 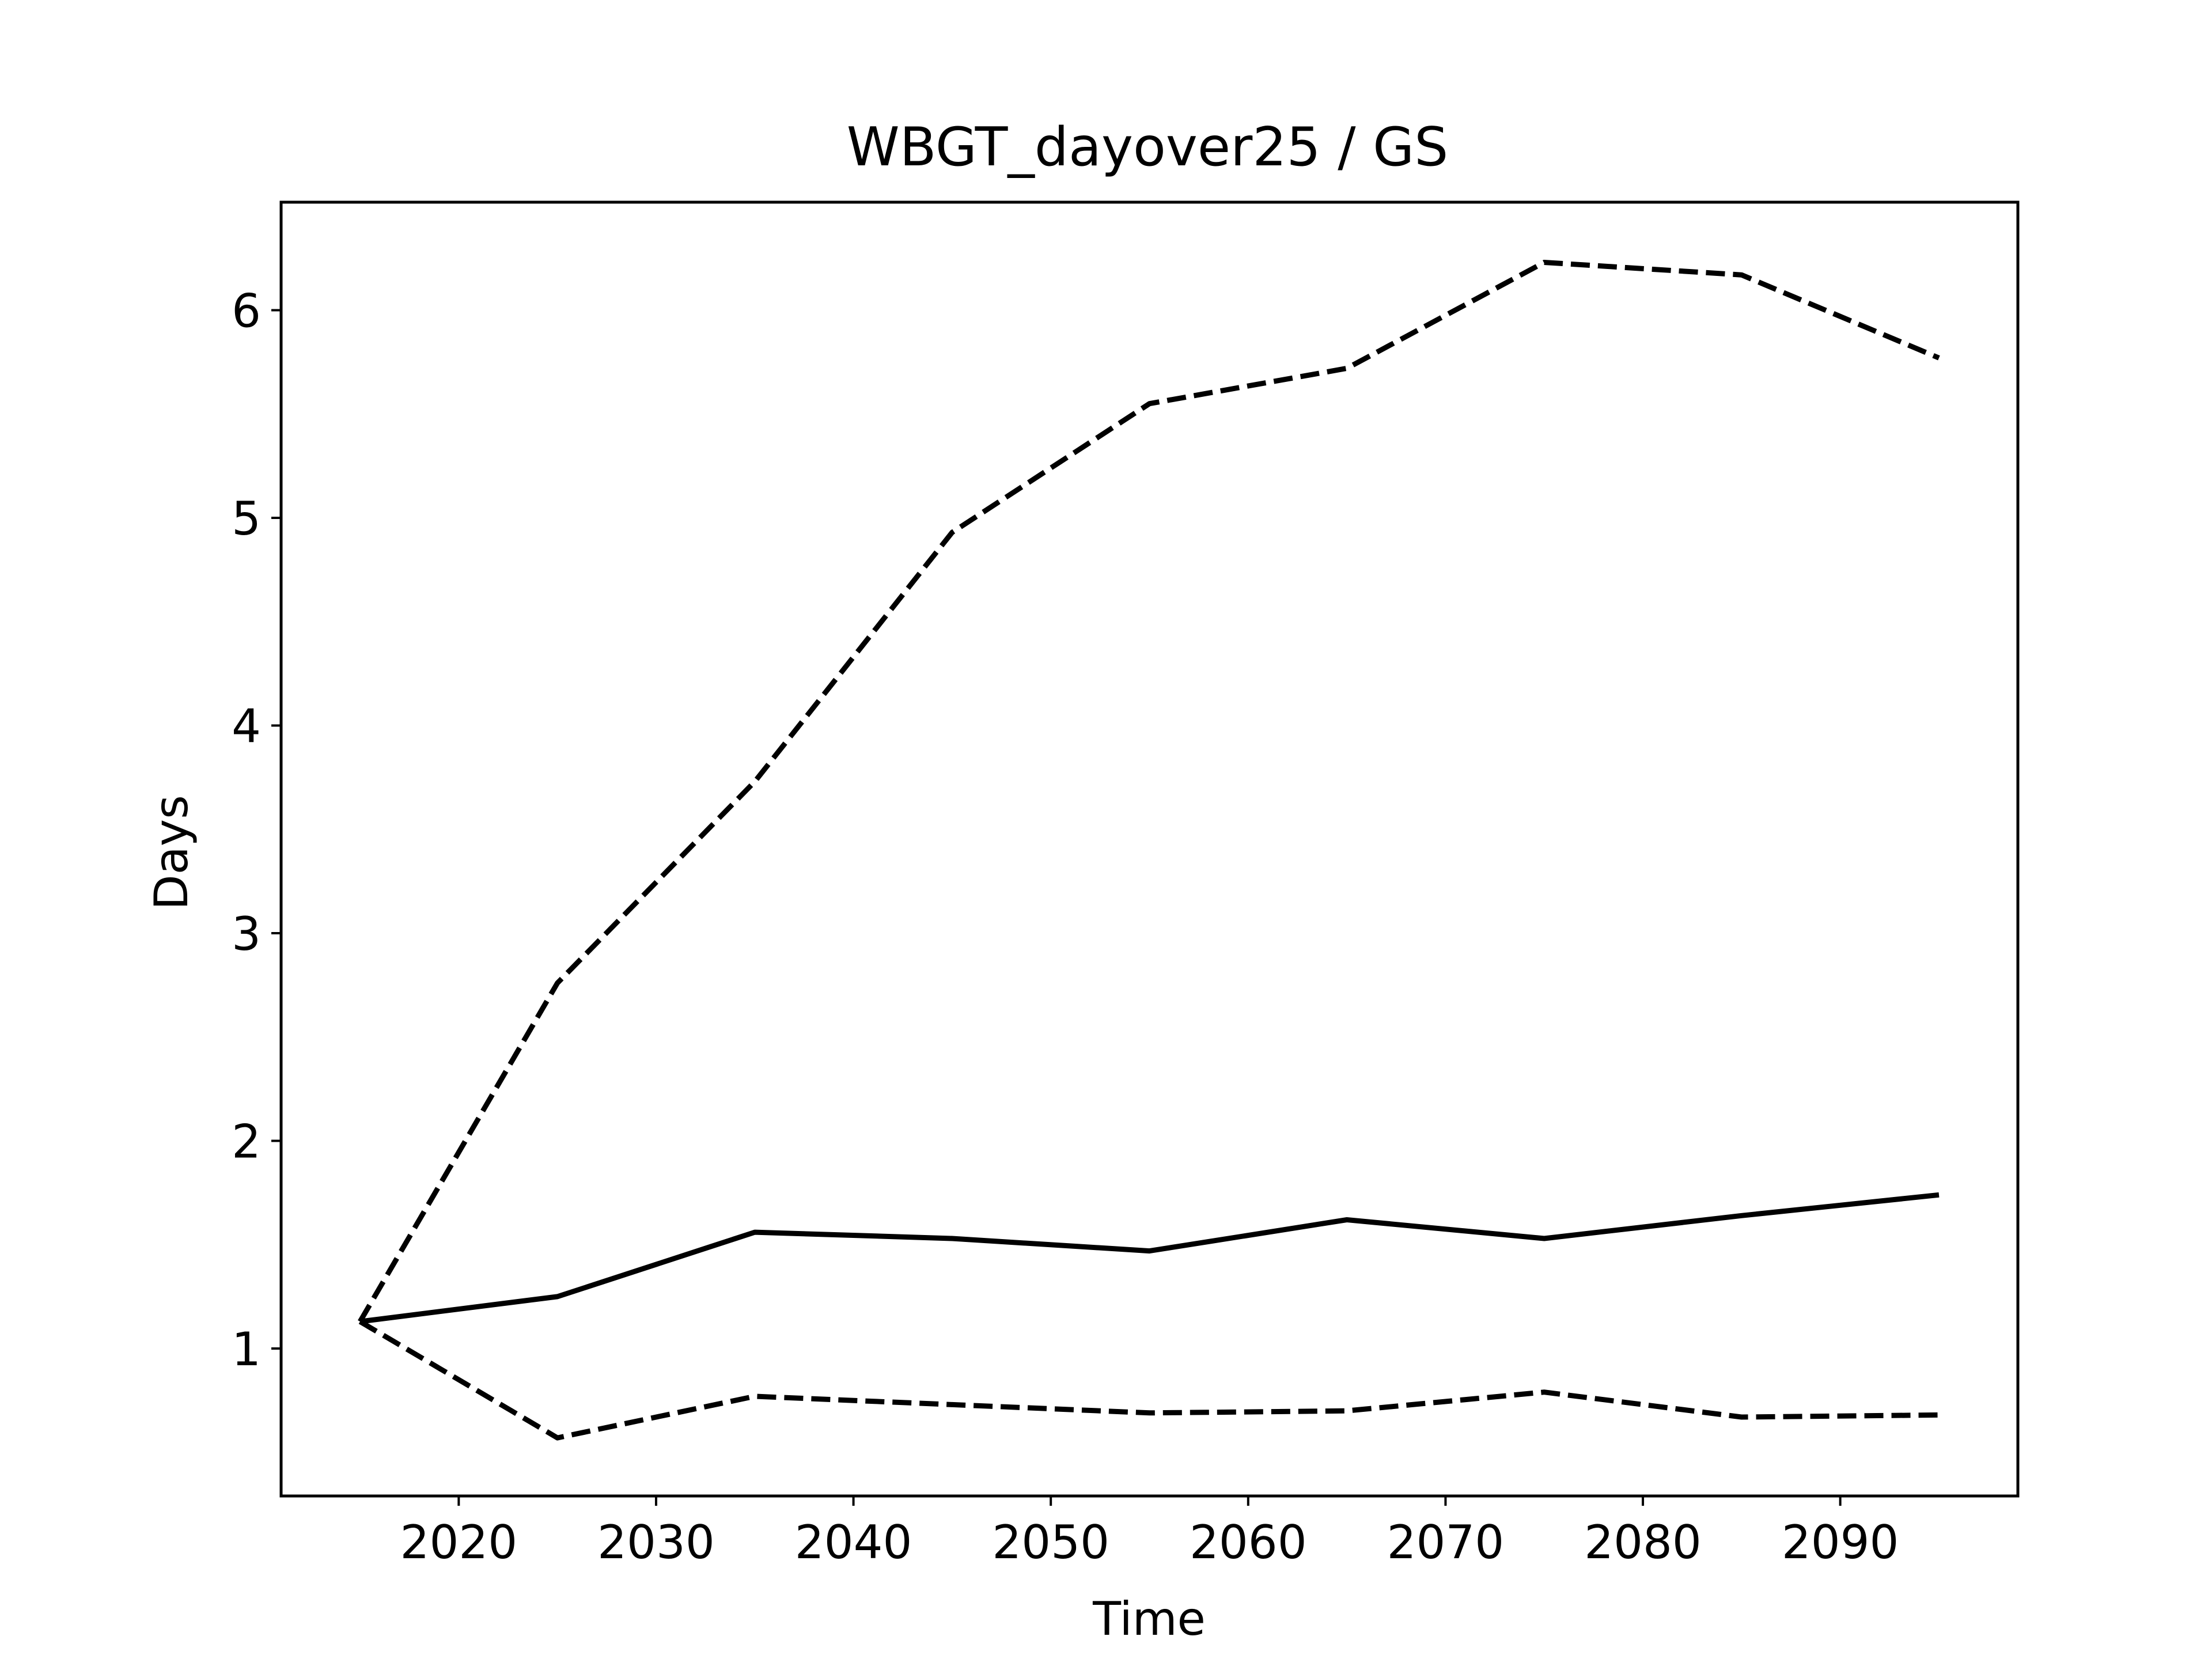 I want to click on y-axis-ticks: 1 2 3 4 5 6, so click(x=256, y=830).